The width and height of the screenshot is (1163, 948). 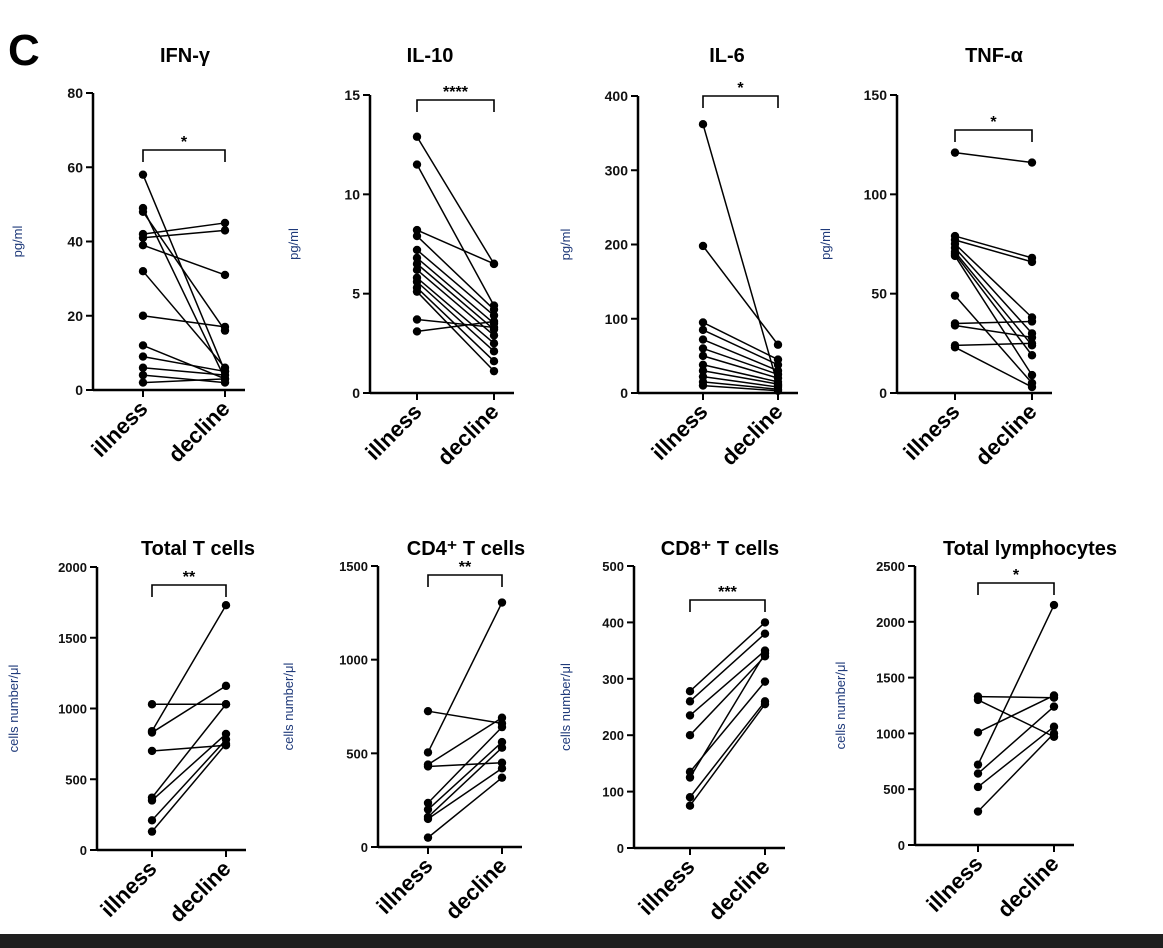 I want to click on chart8-point-decline, so click(x=1054, y=726).